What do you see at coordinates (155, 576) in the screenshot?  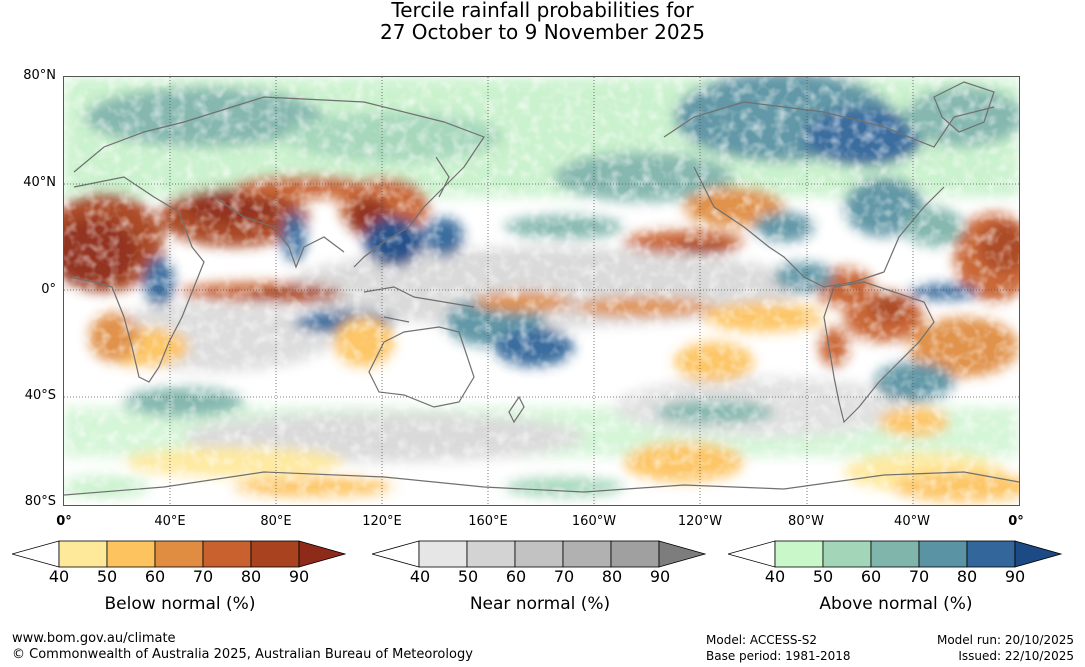 I see `colorbar-below-tick-60: 60` at bounding box center [155, 576].